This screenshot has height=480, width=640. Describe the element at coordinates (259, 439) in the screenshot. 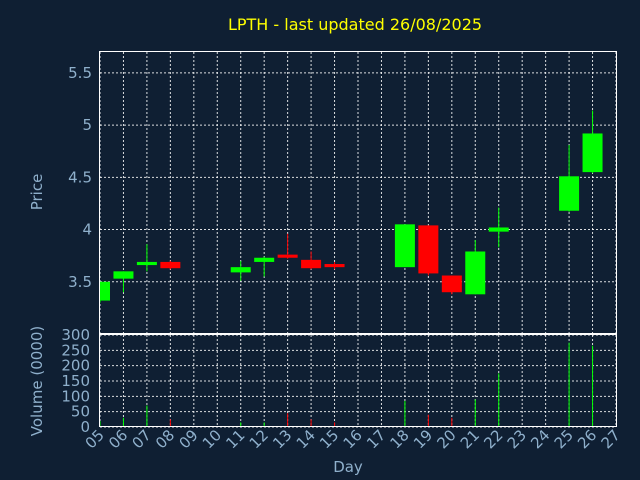

I see `x-tick-label: 12` at that location.